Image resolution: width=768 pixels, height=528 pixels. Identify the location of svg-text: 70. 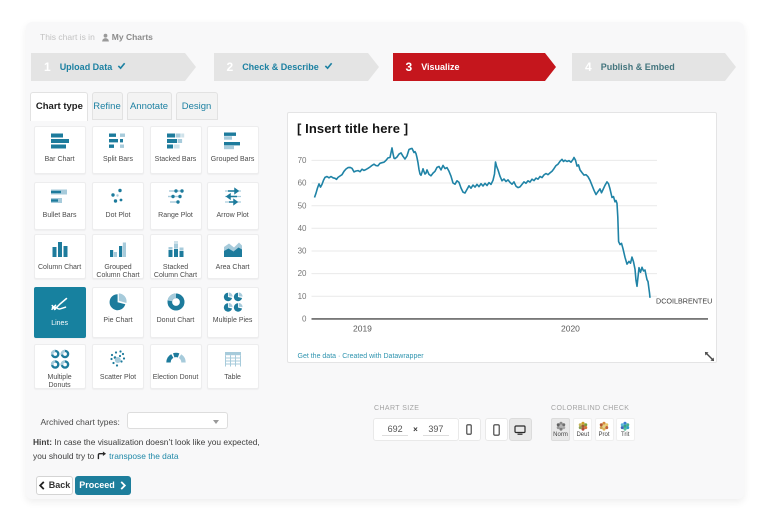
(302, 160).